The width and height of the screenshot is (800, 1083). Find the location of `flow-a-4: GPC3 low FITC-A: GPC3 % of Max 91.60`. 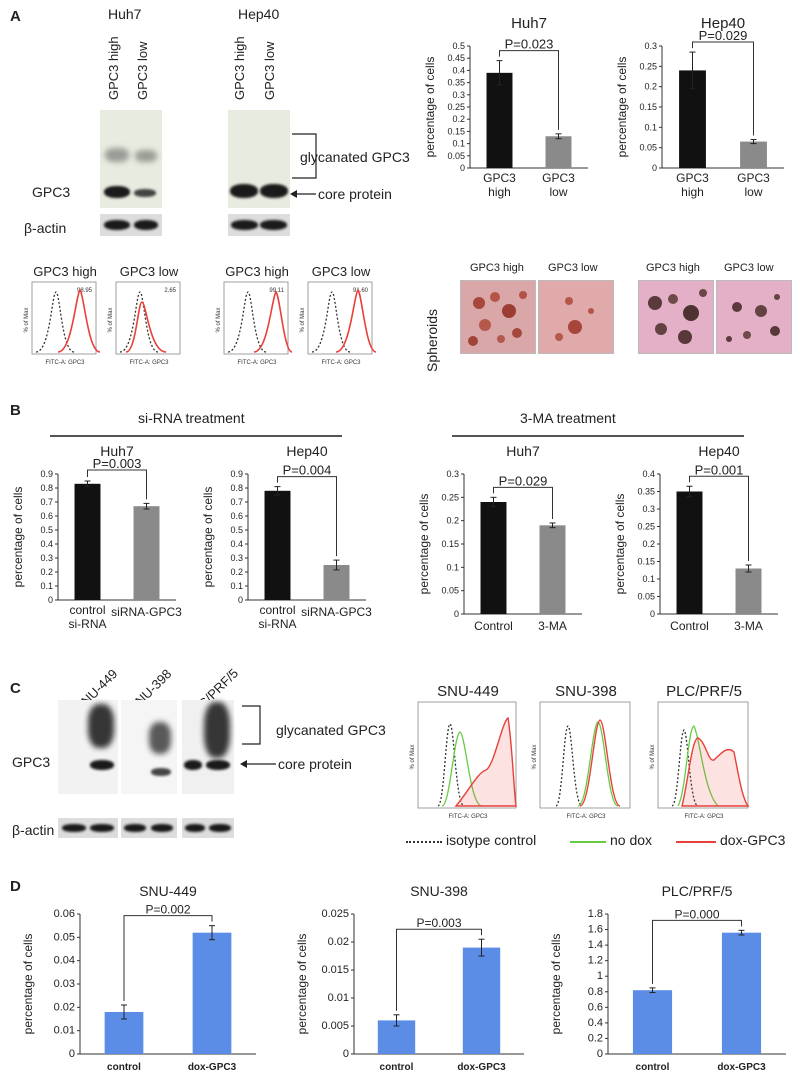

flow-a-4: GPC3 low FITC-A: GPC3 % of Max 91.60 is located at coordinates (338, 315).